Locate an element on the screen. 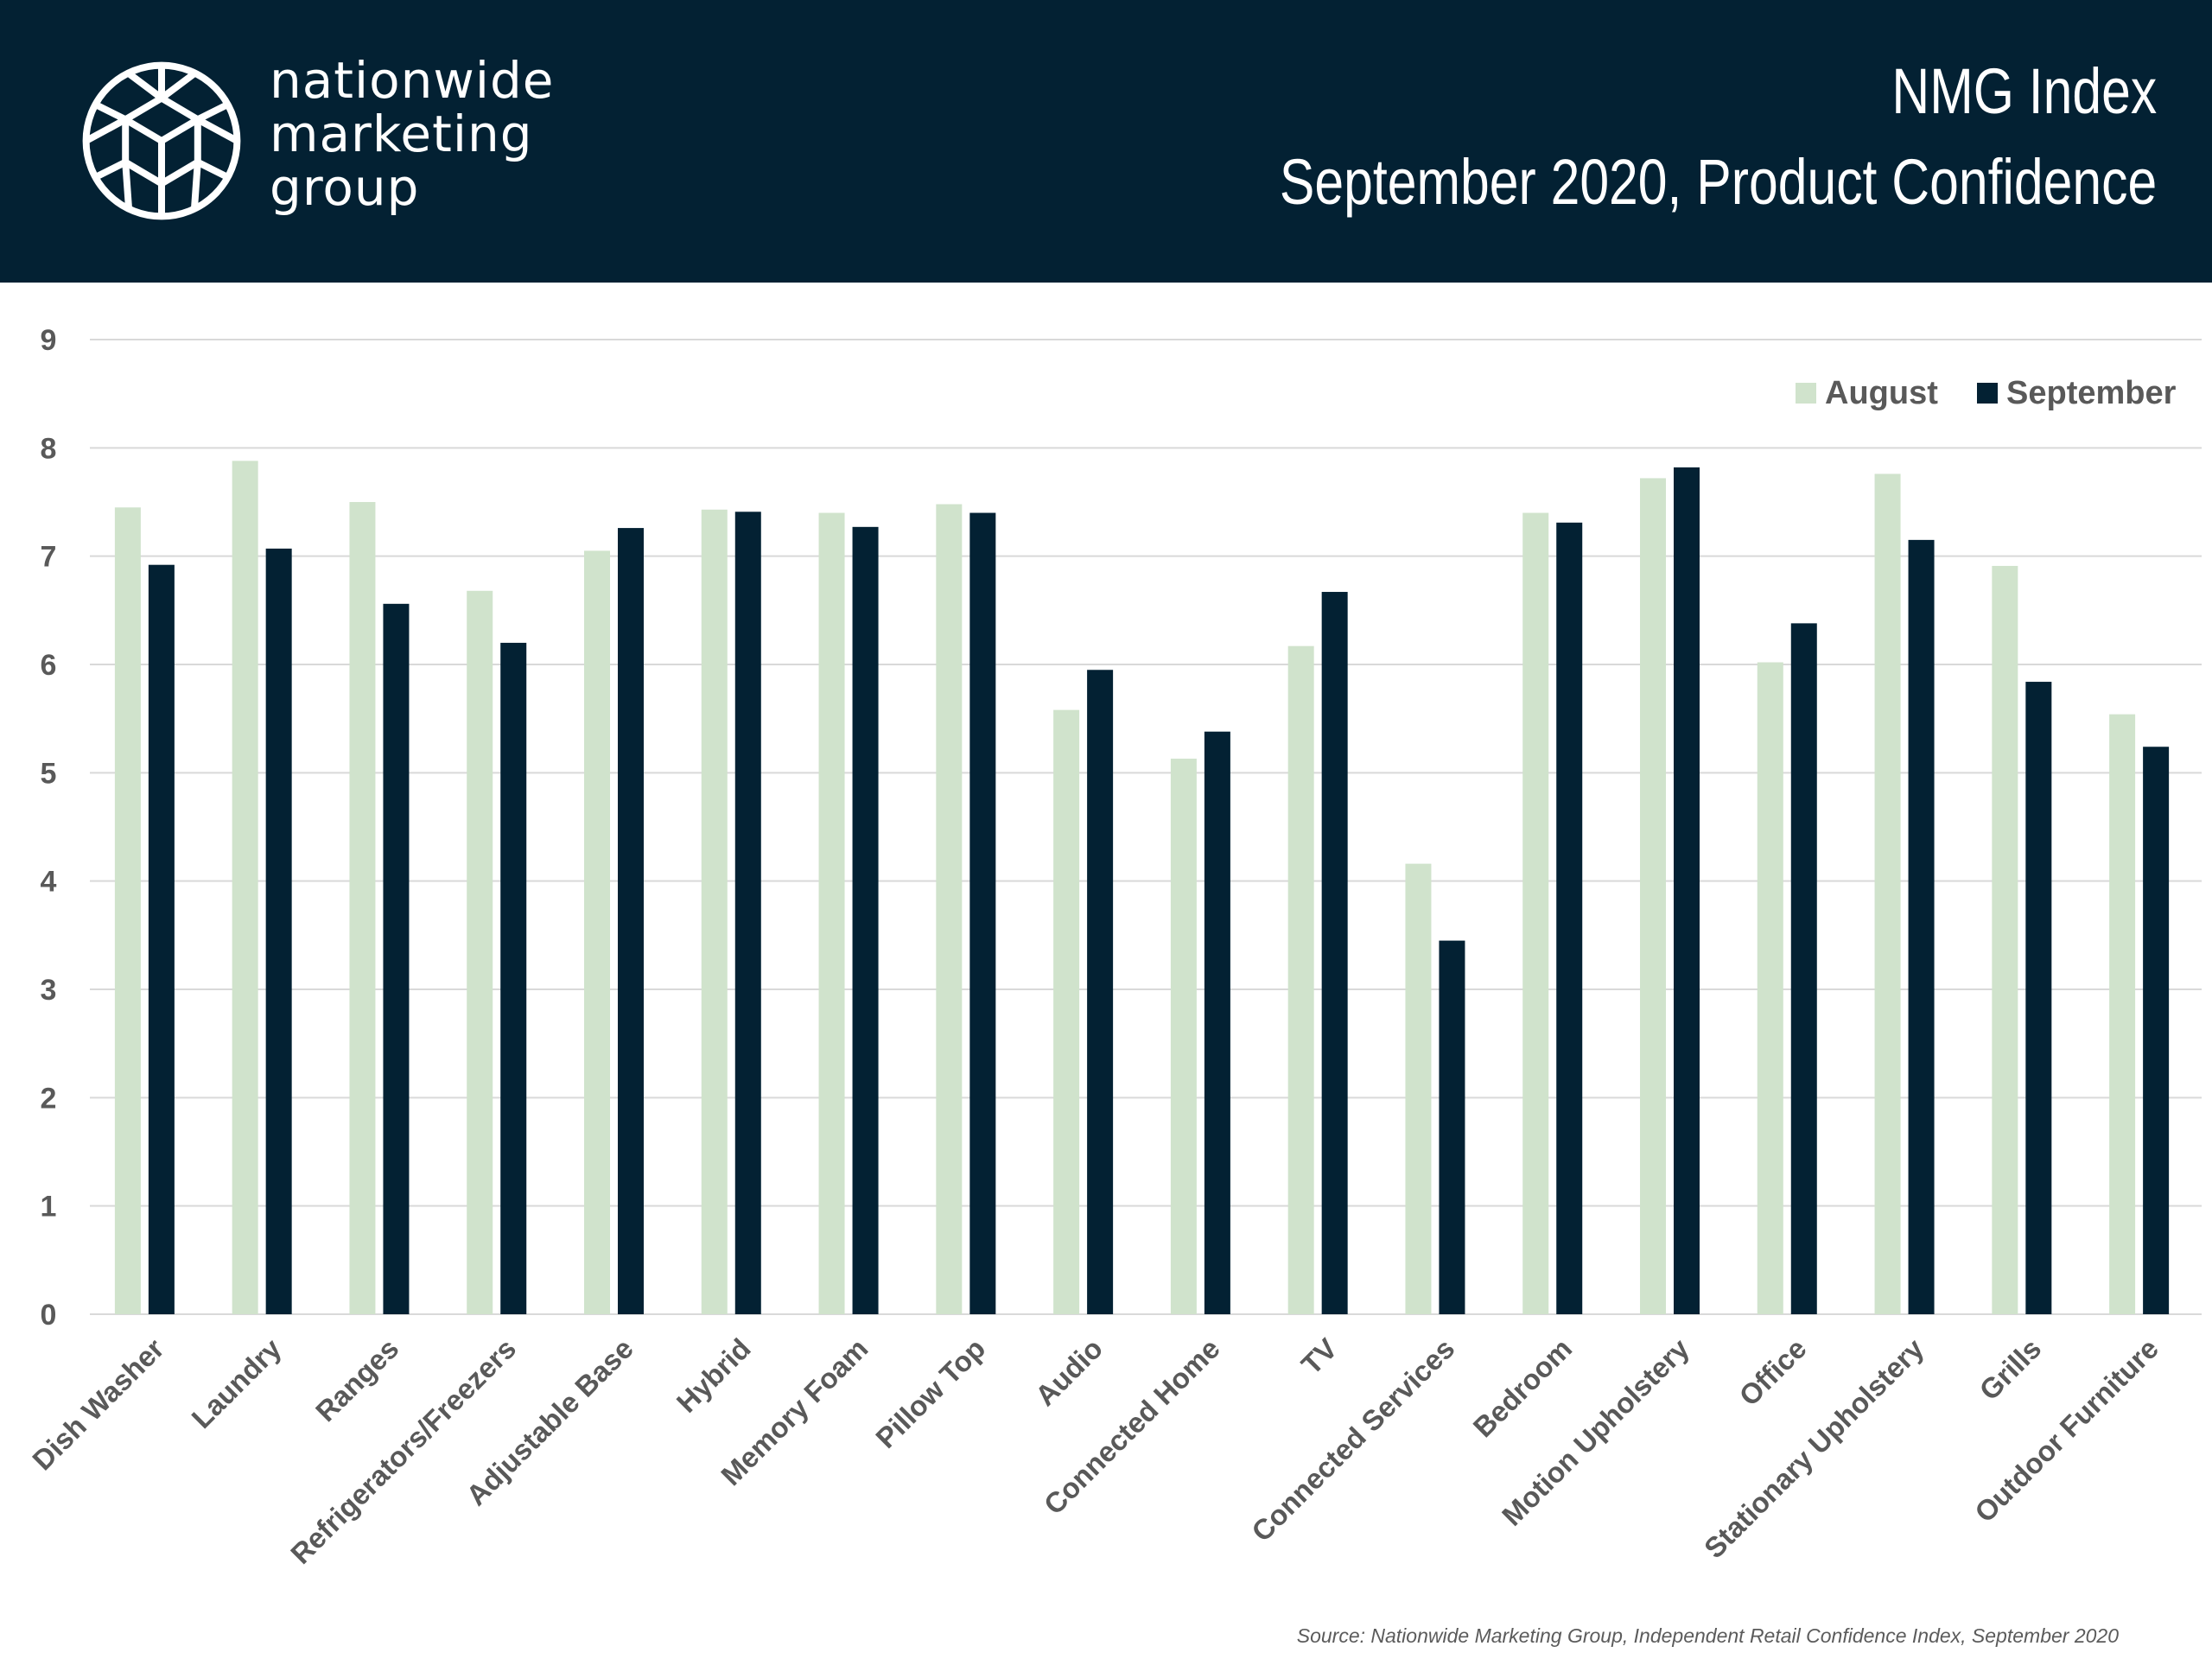  logo-line-3: group is located at coordinates (345, 187).